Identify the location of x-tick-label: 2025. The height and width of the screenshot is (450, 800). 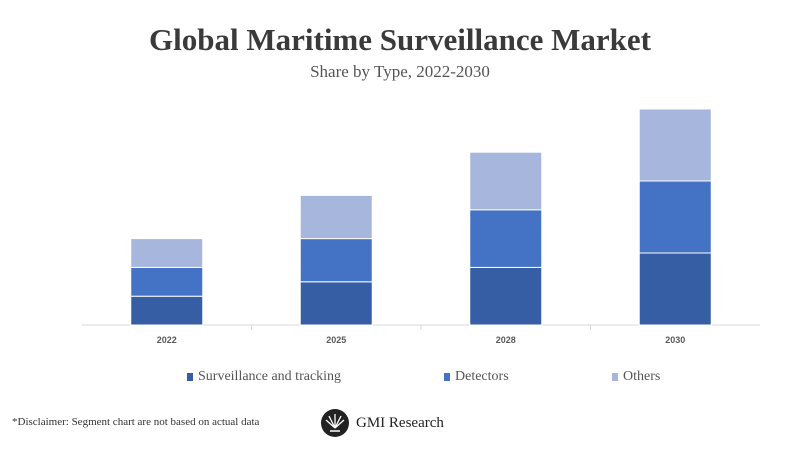
(336, 340).